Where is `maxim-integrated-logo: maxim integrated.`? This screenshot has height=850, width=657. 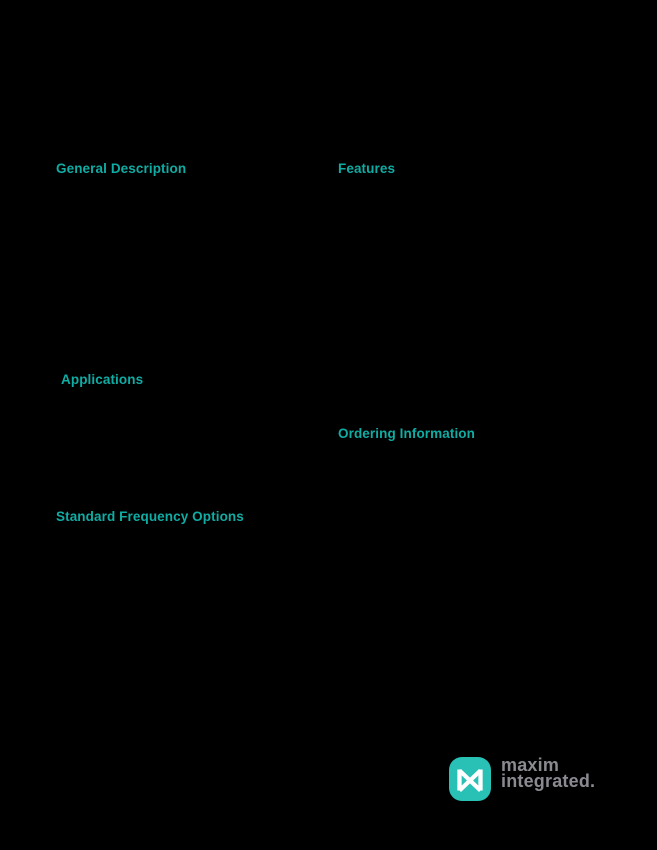
maxim-integrated-logo: maxim integrated. is located at coordinates (529, 779).